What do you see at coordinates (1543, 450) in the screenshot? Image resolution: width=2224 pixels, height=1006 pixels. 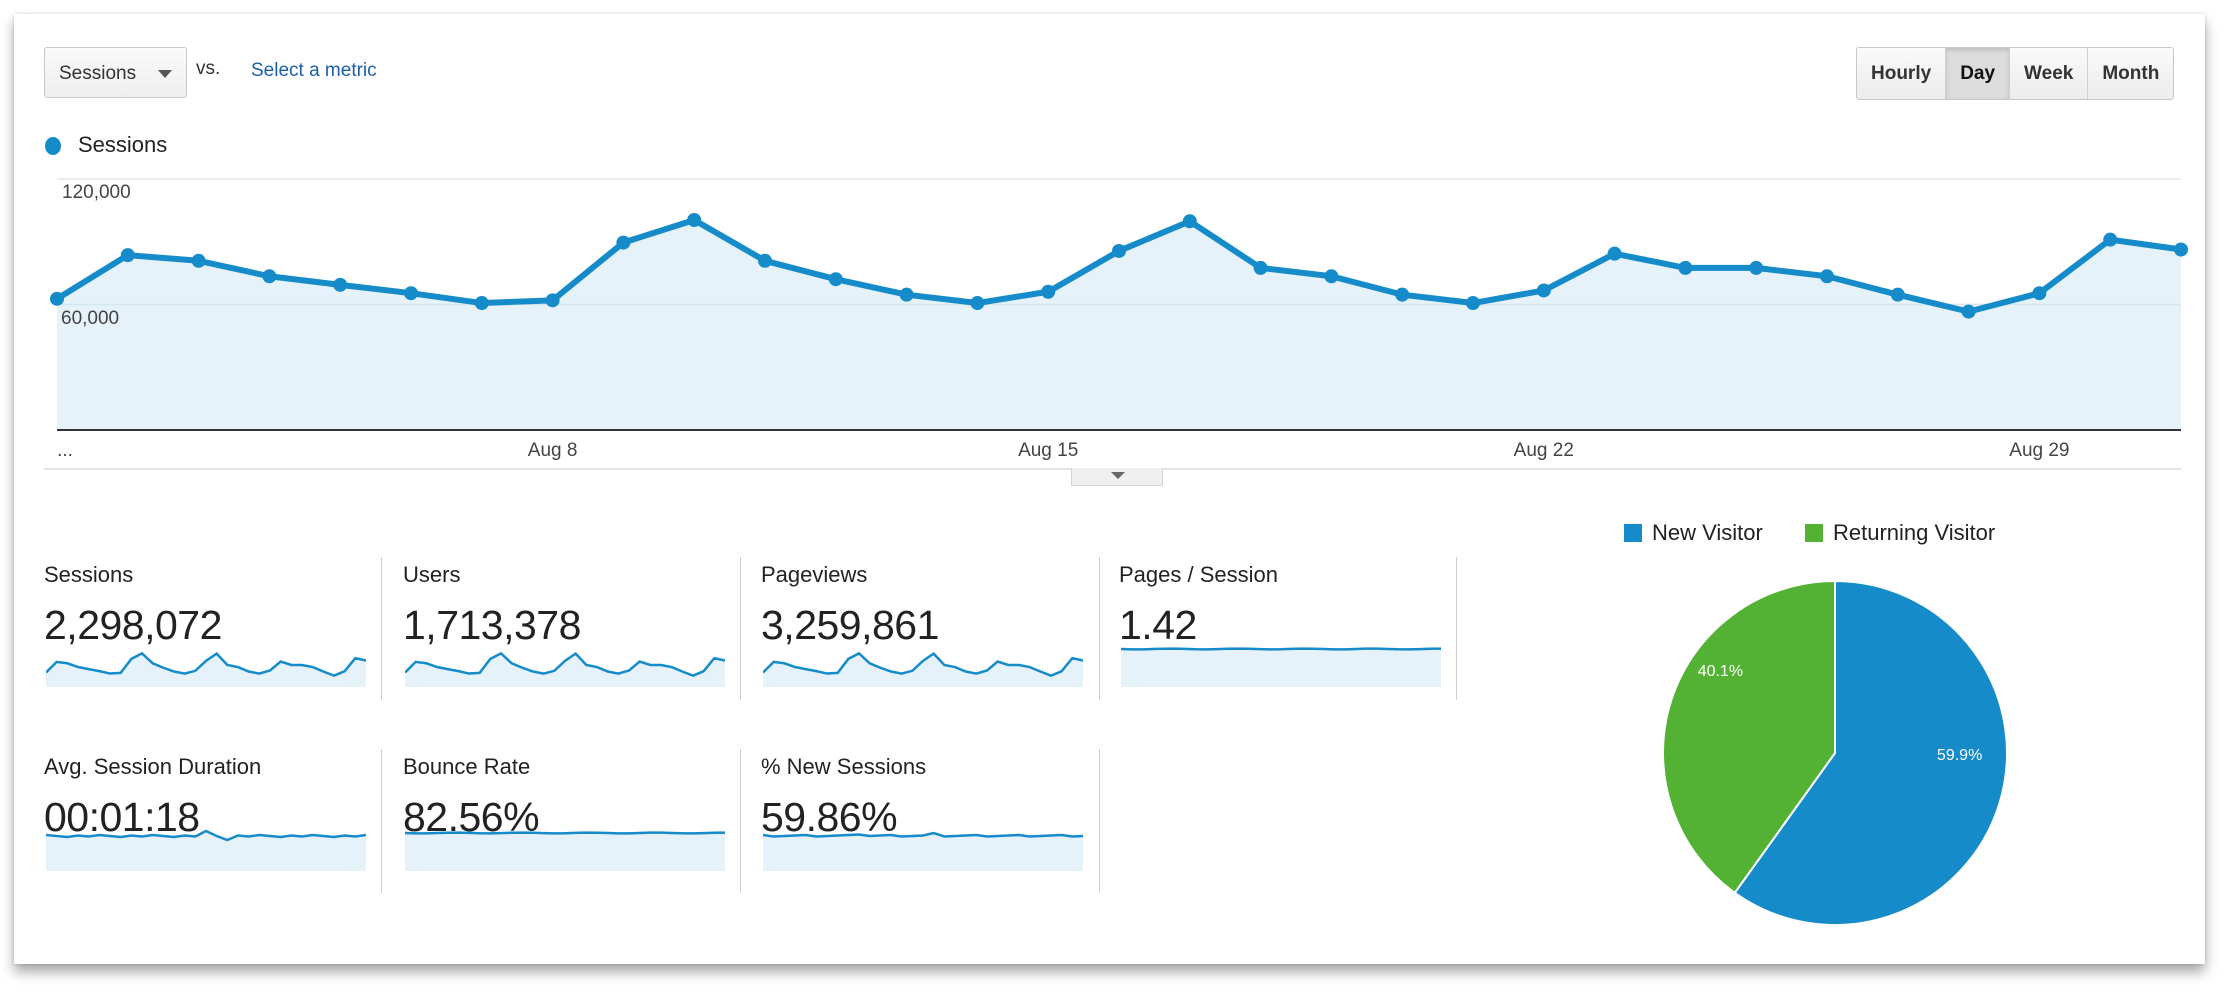 I see `x-tick-label: Aug 22` at bounding box center [1543, 450].